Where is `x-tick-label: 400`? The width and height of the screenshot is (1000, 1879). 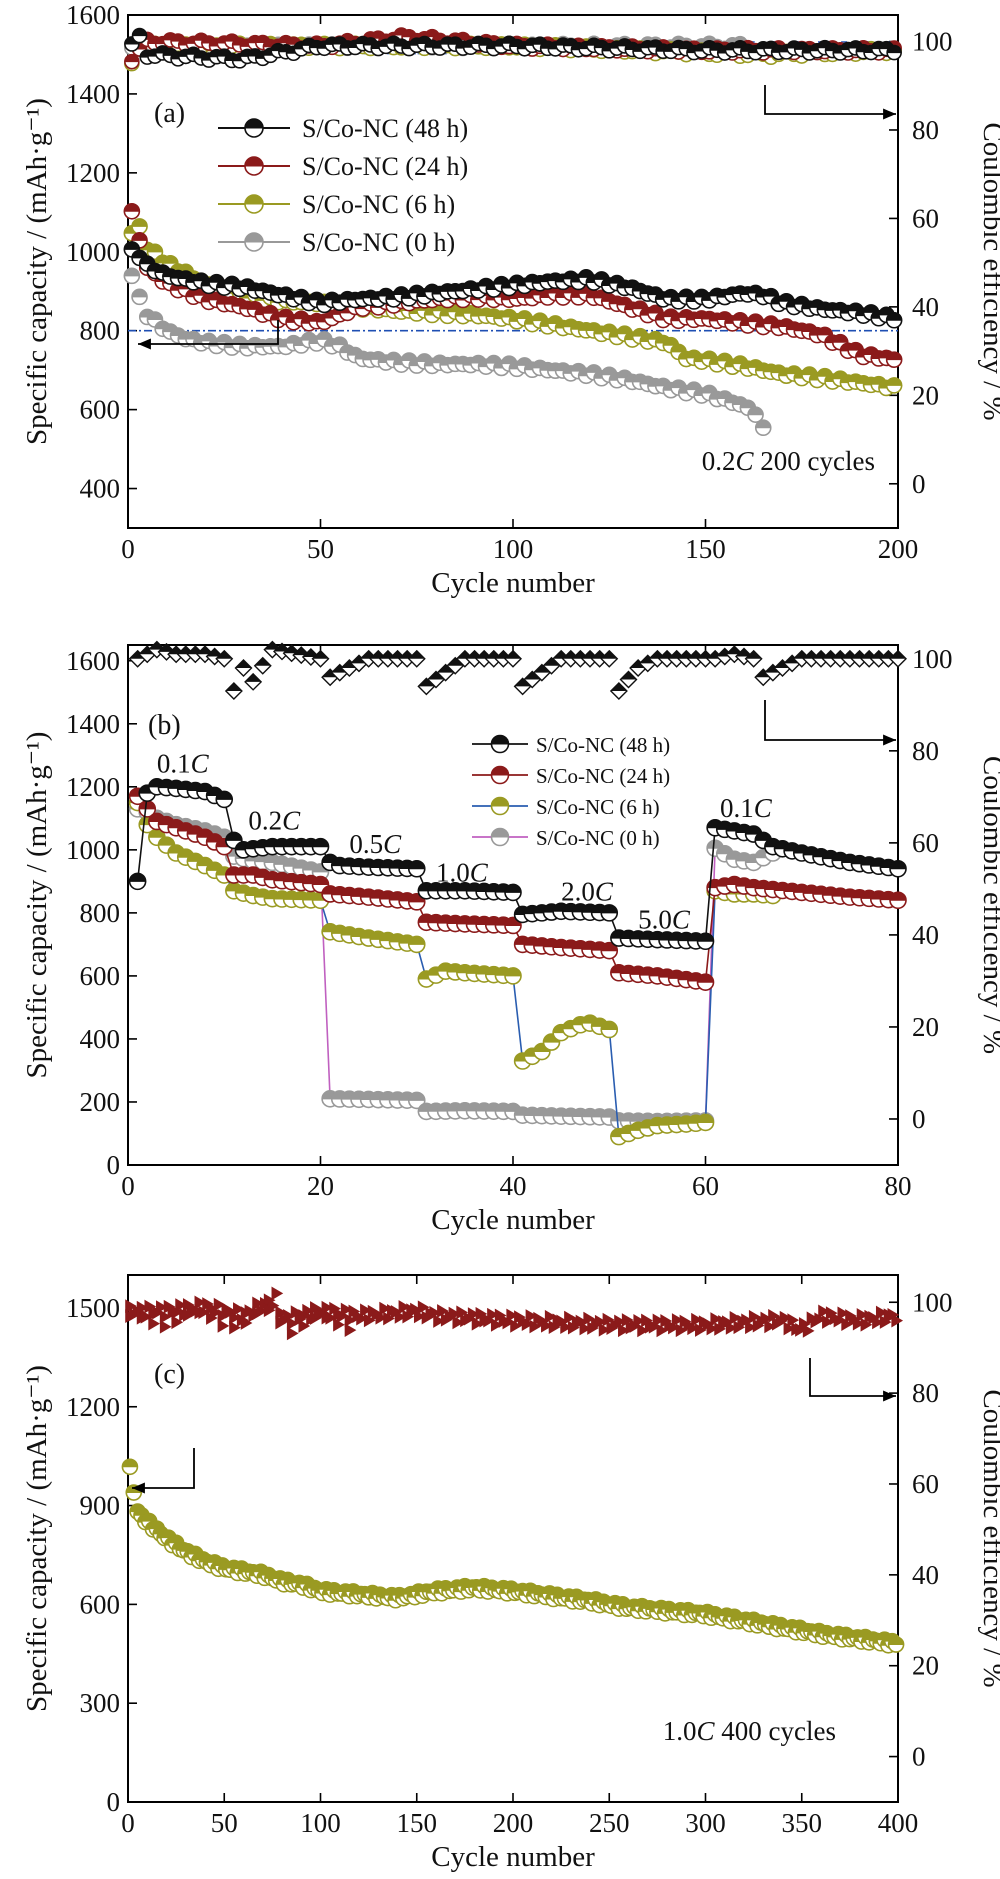 x-tick-label: 400 is located at coordinates (898, 1823).